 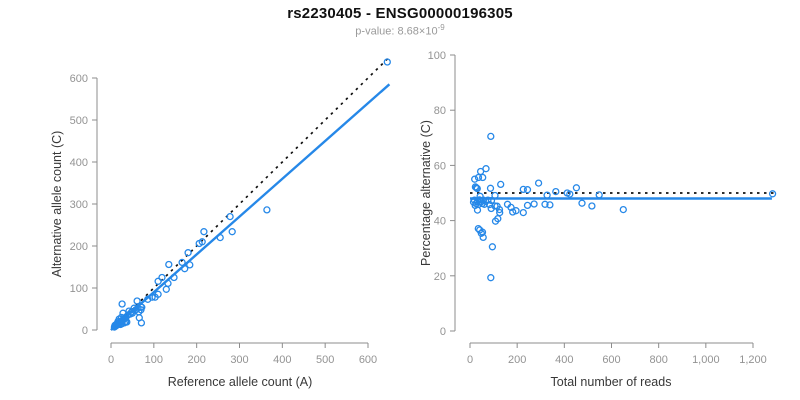 I want to click on x-tick-label: 800, so click(x=658, y=360).